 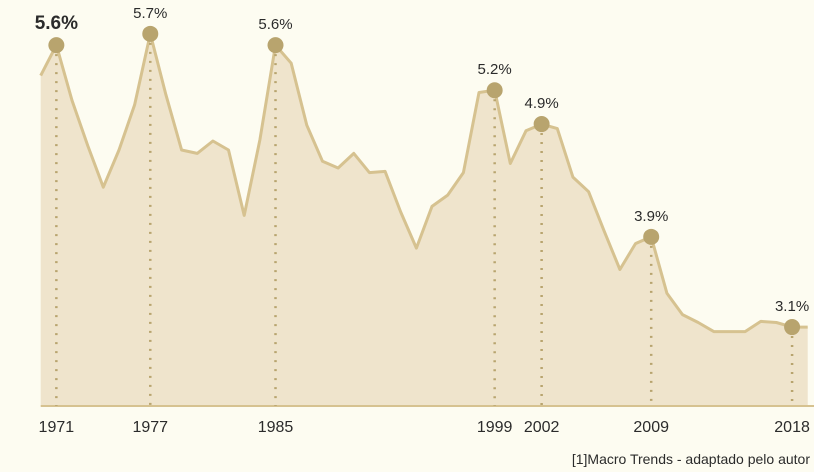 I want to click on x-tick-label: 2002, so click(x=542, y=427).